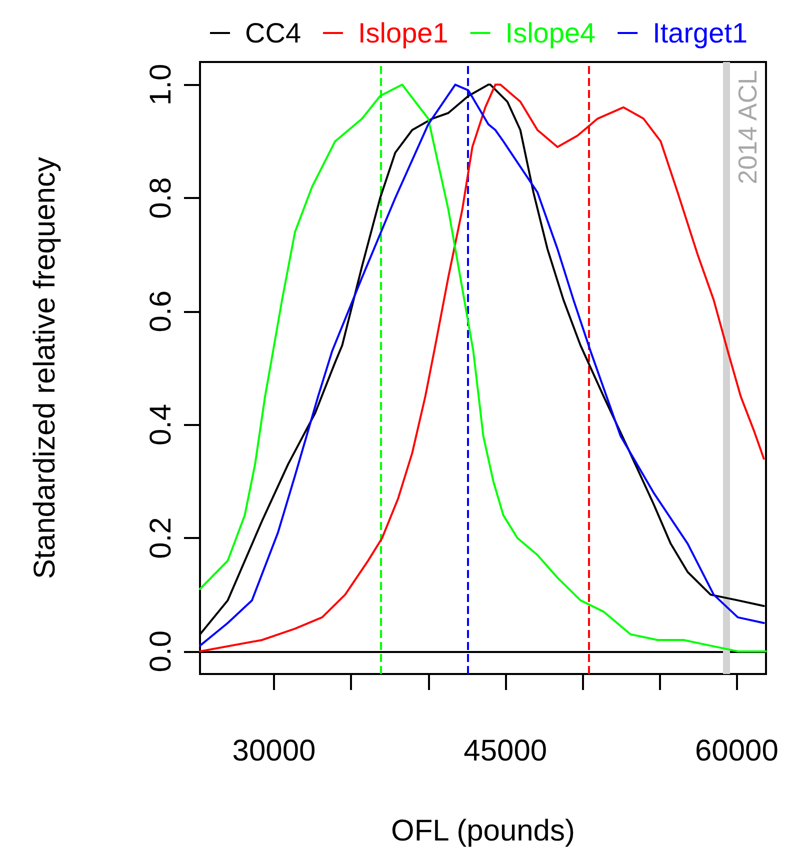 The image size is (802, 858). I want to click on legend-label: Itarget1, so click(700, 33).